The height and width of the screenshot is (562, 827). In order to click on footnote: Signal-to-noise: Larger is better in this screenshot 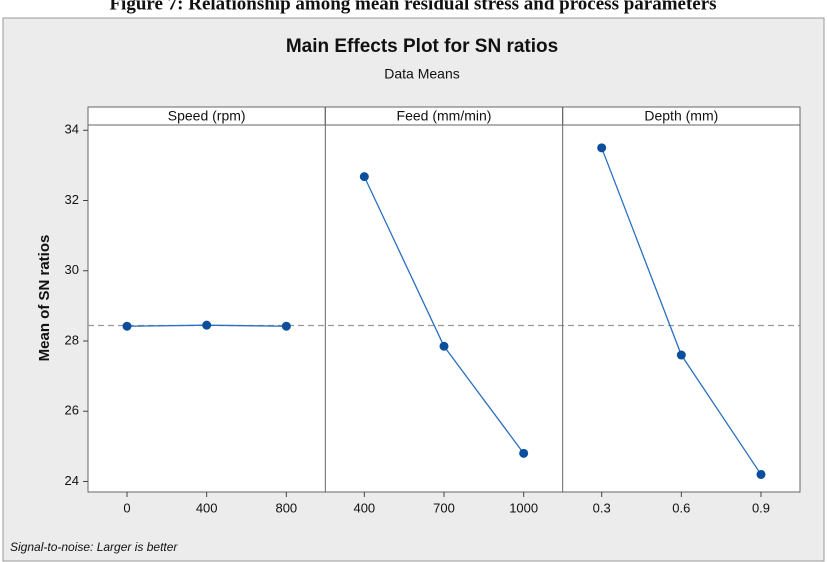, I will do `click(94, 547)`.